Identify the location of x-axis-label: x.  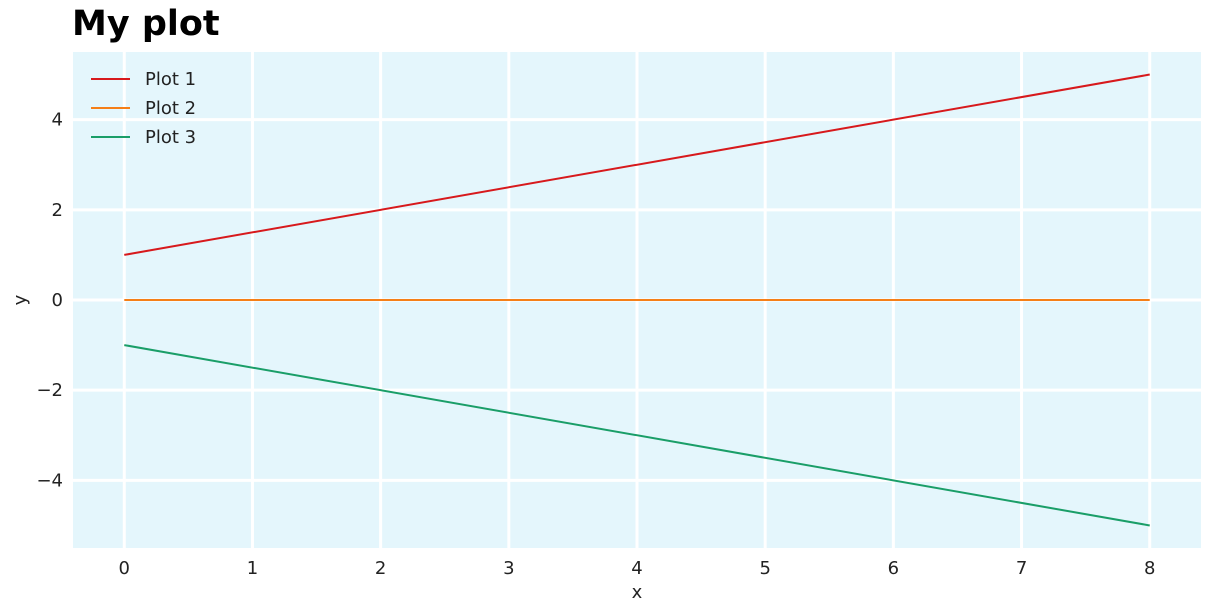
(637, 592).